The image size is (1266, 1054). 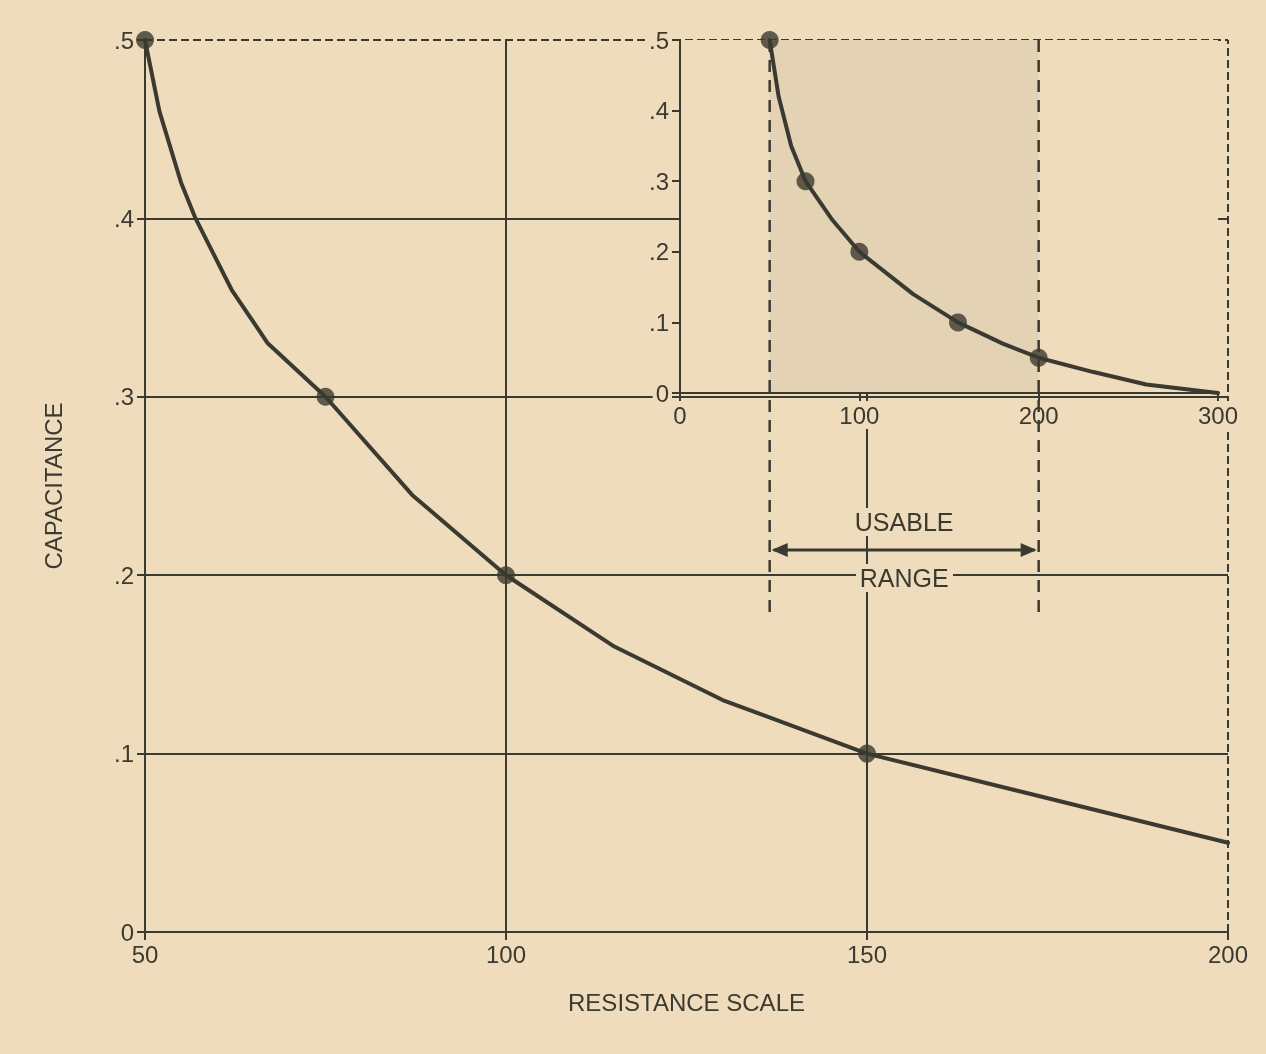 What do you see at coordinates (145, 954) in the screenshot?
I see `x-tick-label: 50` at bounding box center [145, 954].